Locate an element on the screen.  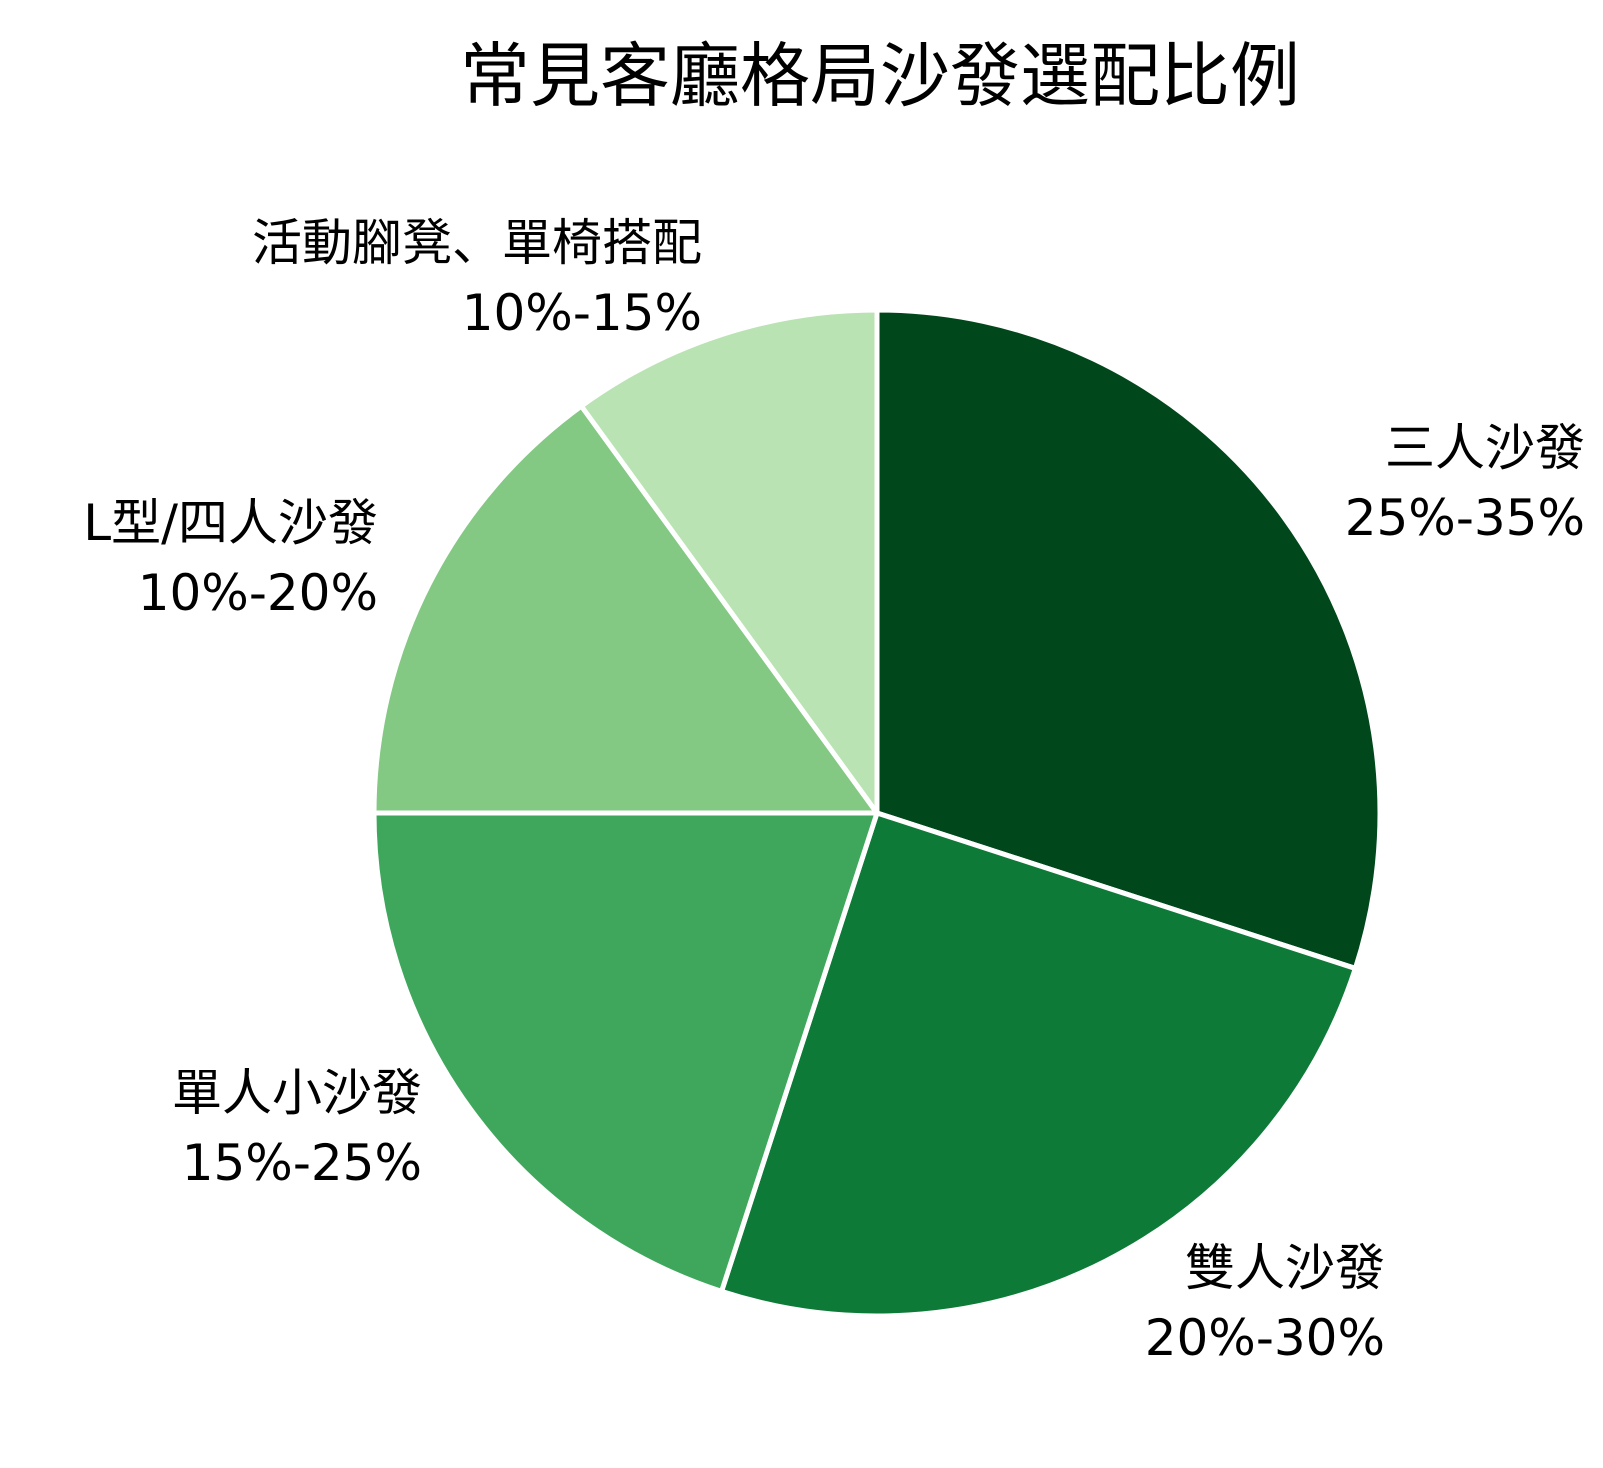
slice-name-label: 雙人沙發 is located at coordinates (1285, 1268).